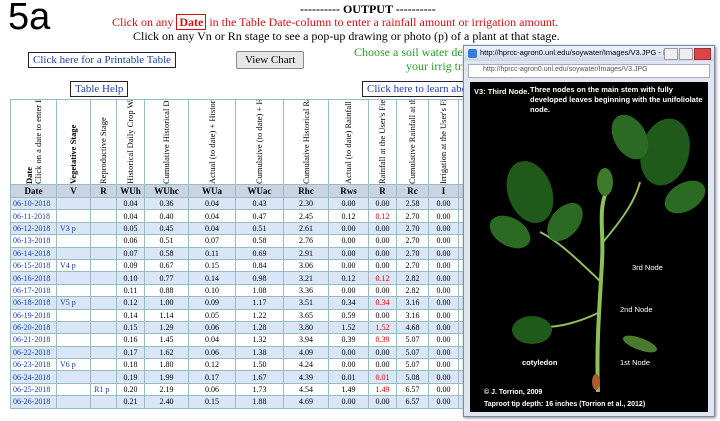 The height and width of the screenshot is (421, 720). I want to click on close-button, so click(702, 54).